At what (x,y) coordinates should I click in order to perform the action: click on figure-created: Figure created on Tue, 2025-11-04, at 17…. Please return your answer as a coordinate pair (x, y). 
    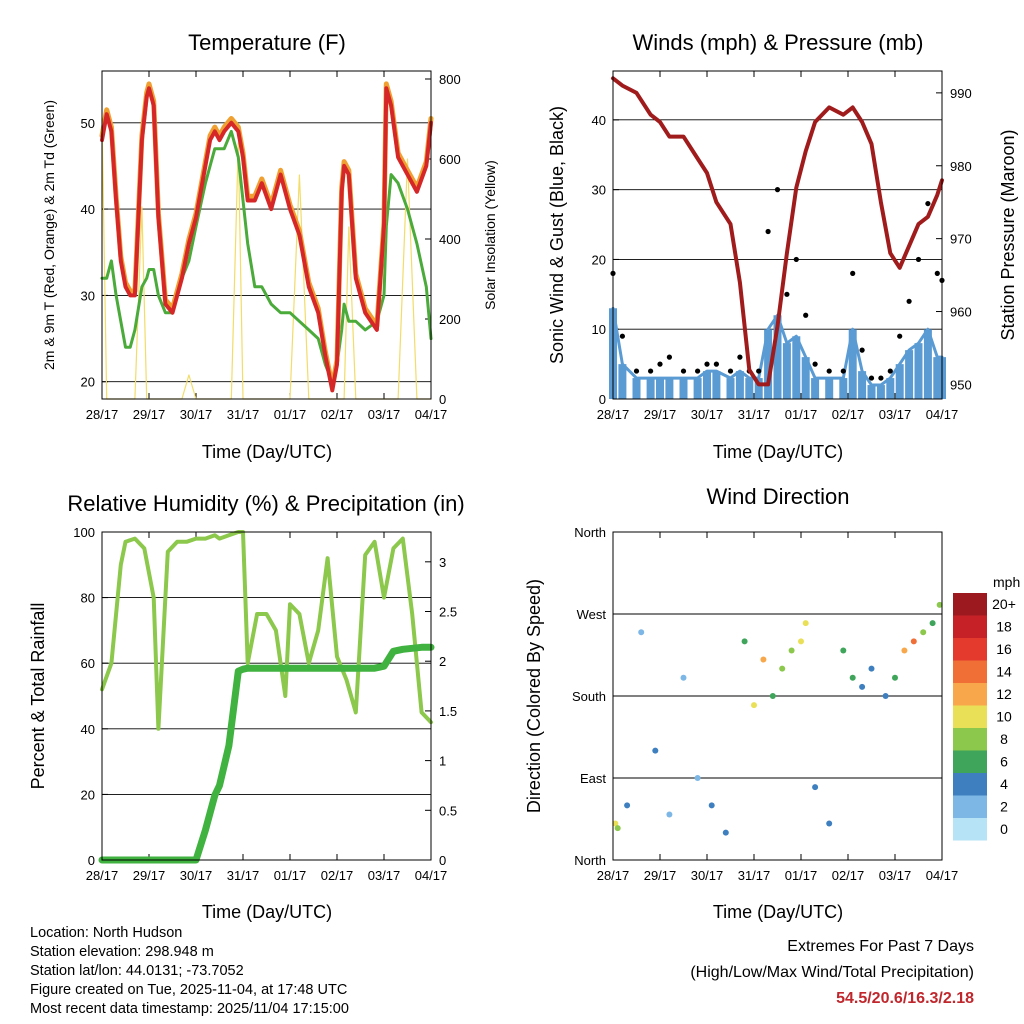
    Looking at the image, I should click on (189, 990).